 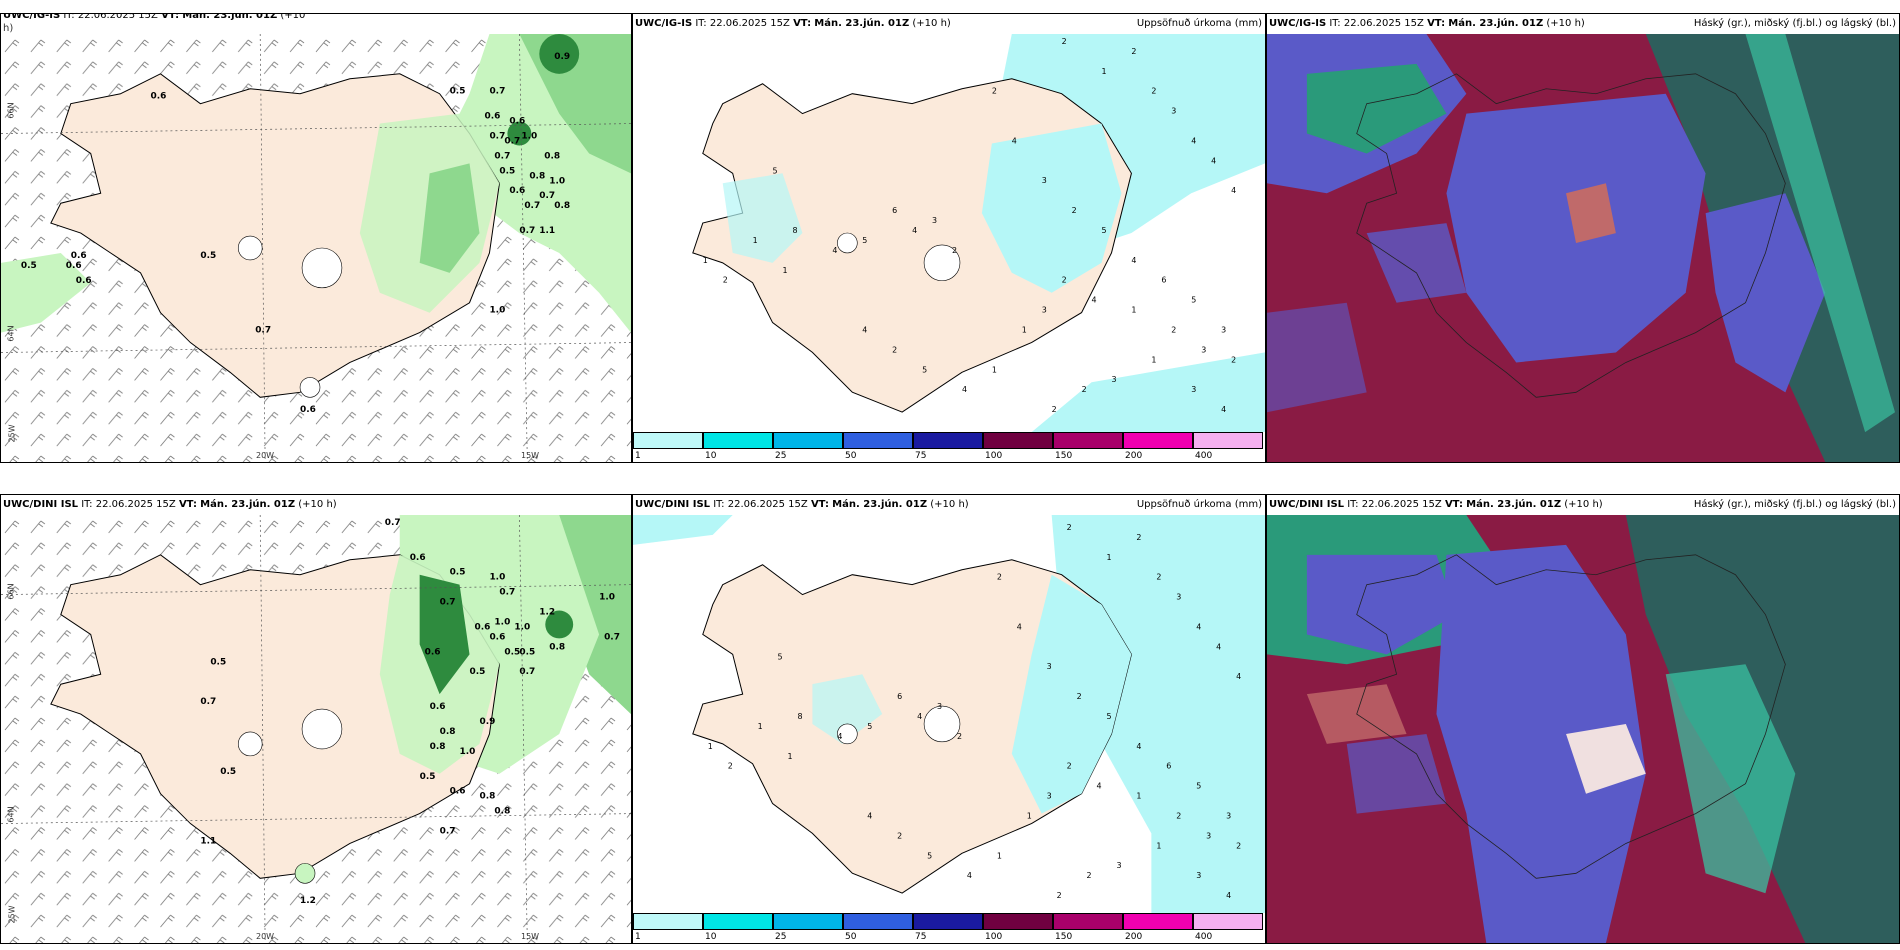 What do you see at coordinates (12, 433) in the screenshot?
I see `lon-label-25: 25W` at bounding box center [12, 433].